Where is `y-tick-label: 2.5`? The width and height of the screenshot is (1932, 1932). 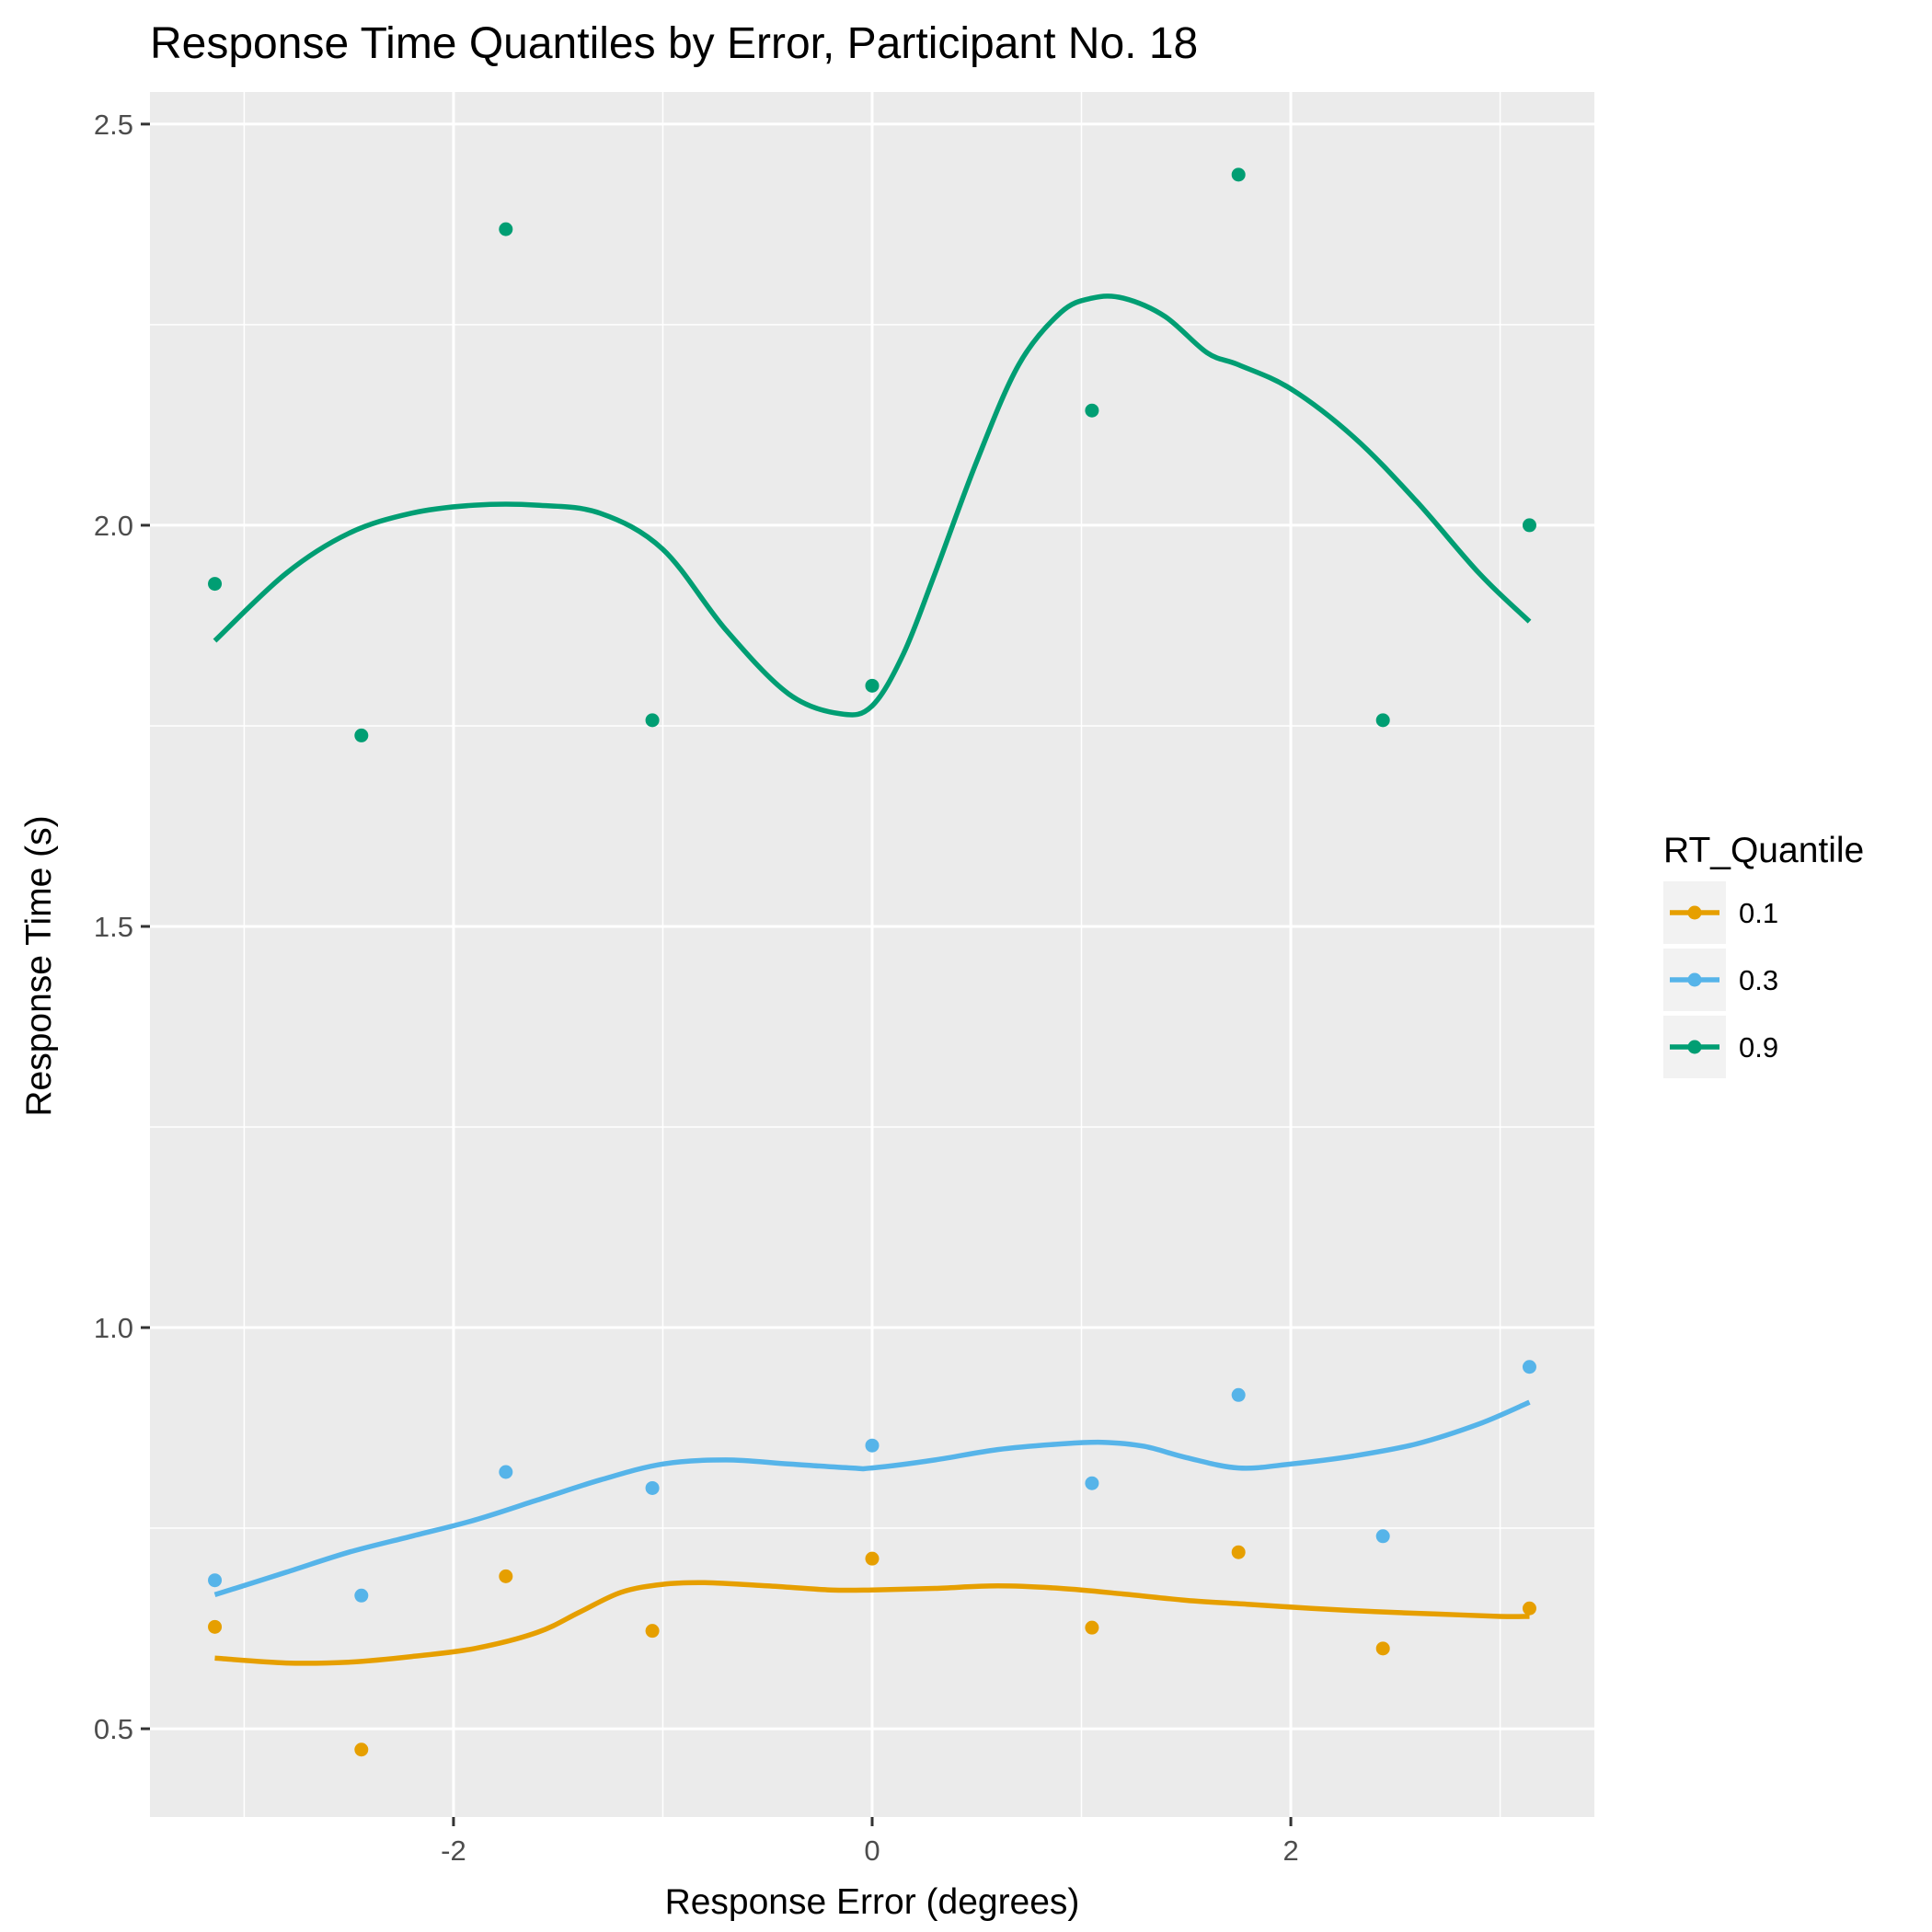 y-tick-label: 2.5 is located at coordinates (113, 125).